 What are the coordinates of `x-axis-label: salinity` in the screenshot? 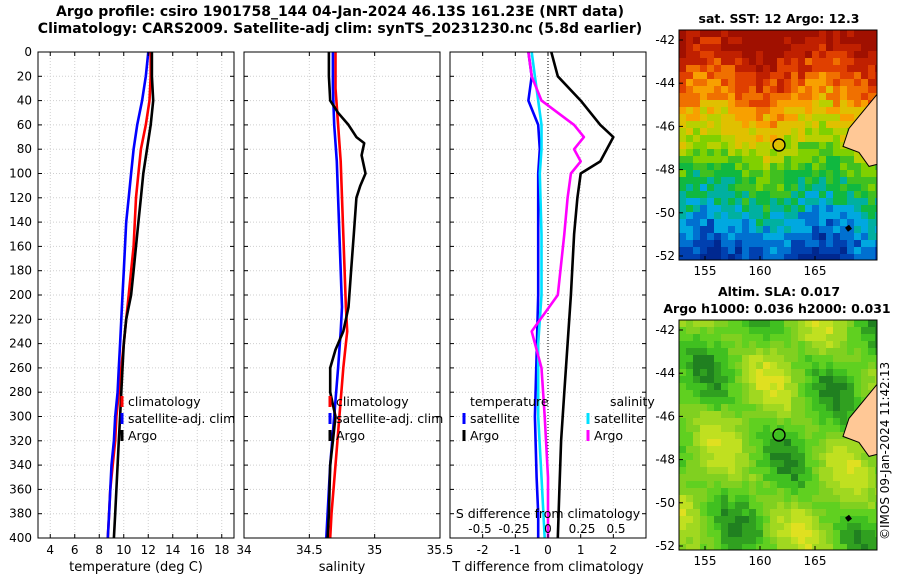 It's located at (342, 567).